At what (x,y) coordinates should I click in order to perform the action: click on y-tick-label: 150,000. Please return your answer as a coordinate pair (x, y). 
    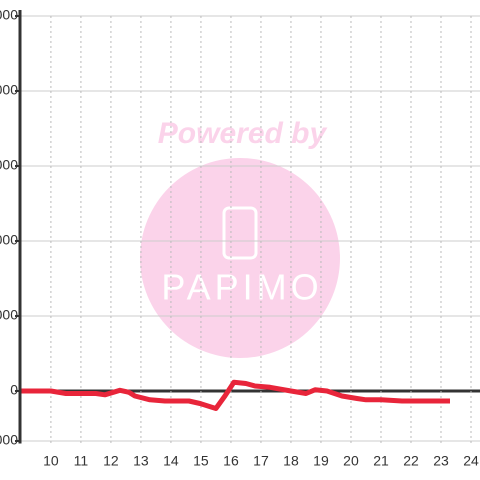
    Looking at the image, I should click on (9, 15).